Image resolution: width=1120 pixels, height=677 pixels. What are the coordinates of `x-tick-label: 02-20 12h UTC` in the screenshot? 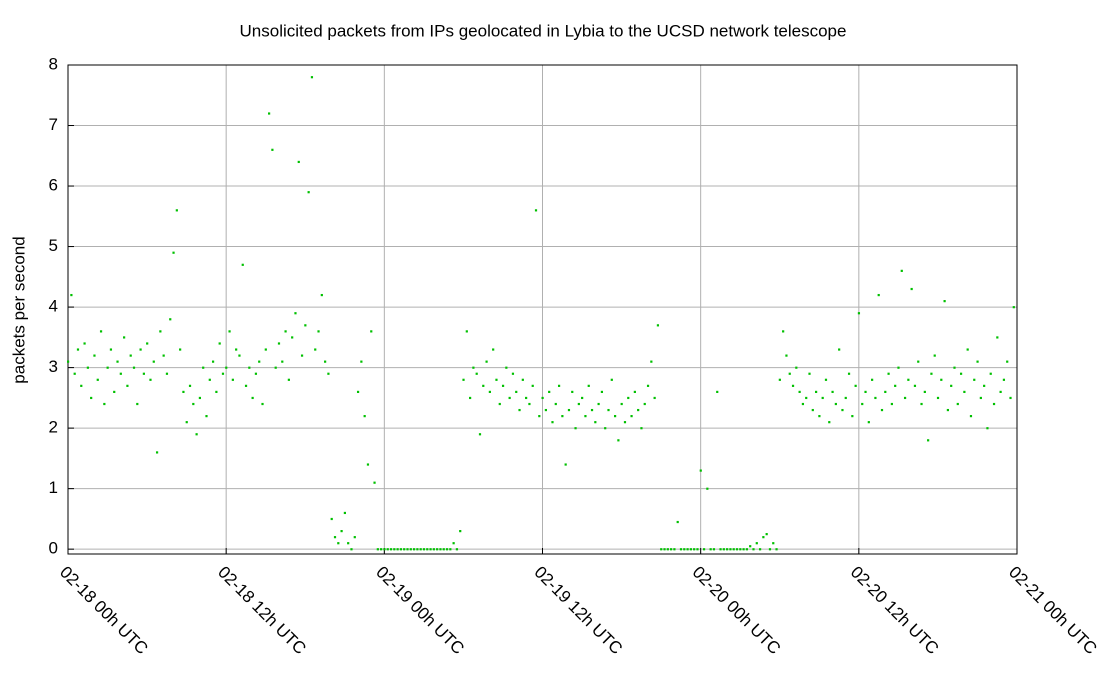 It's located at (895, 611).